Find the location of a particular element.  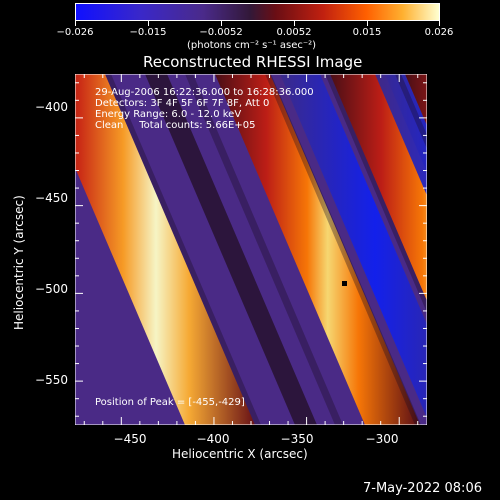

footer-date: 7-May-2022 08:06 is located at coordinates (422, 488).